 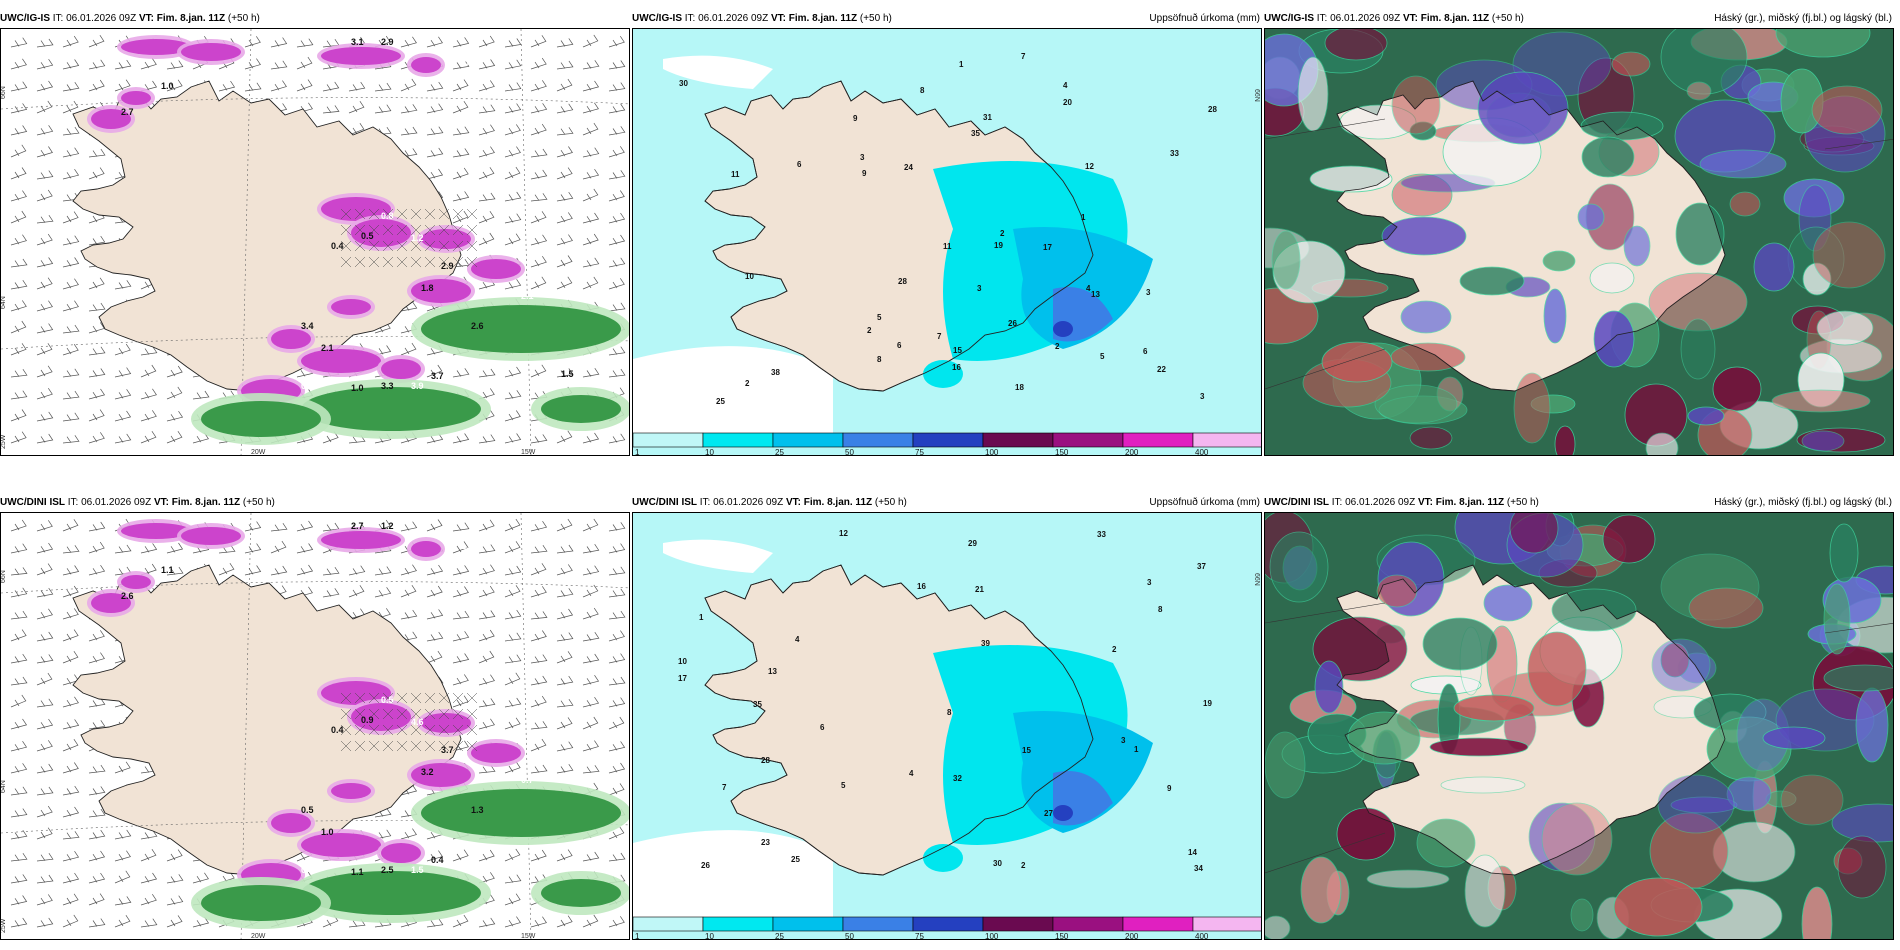 What do you see at coordinates (367, 720) in the screenshot?
I see `wind-value-label: 0.9` at bounding box center [367, 720].